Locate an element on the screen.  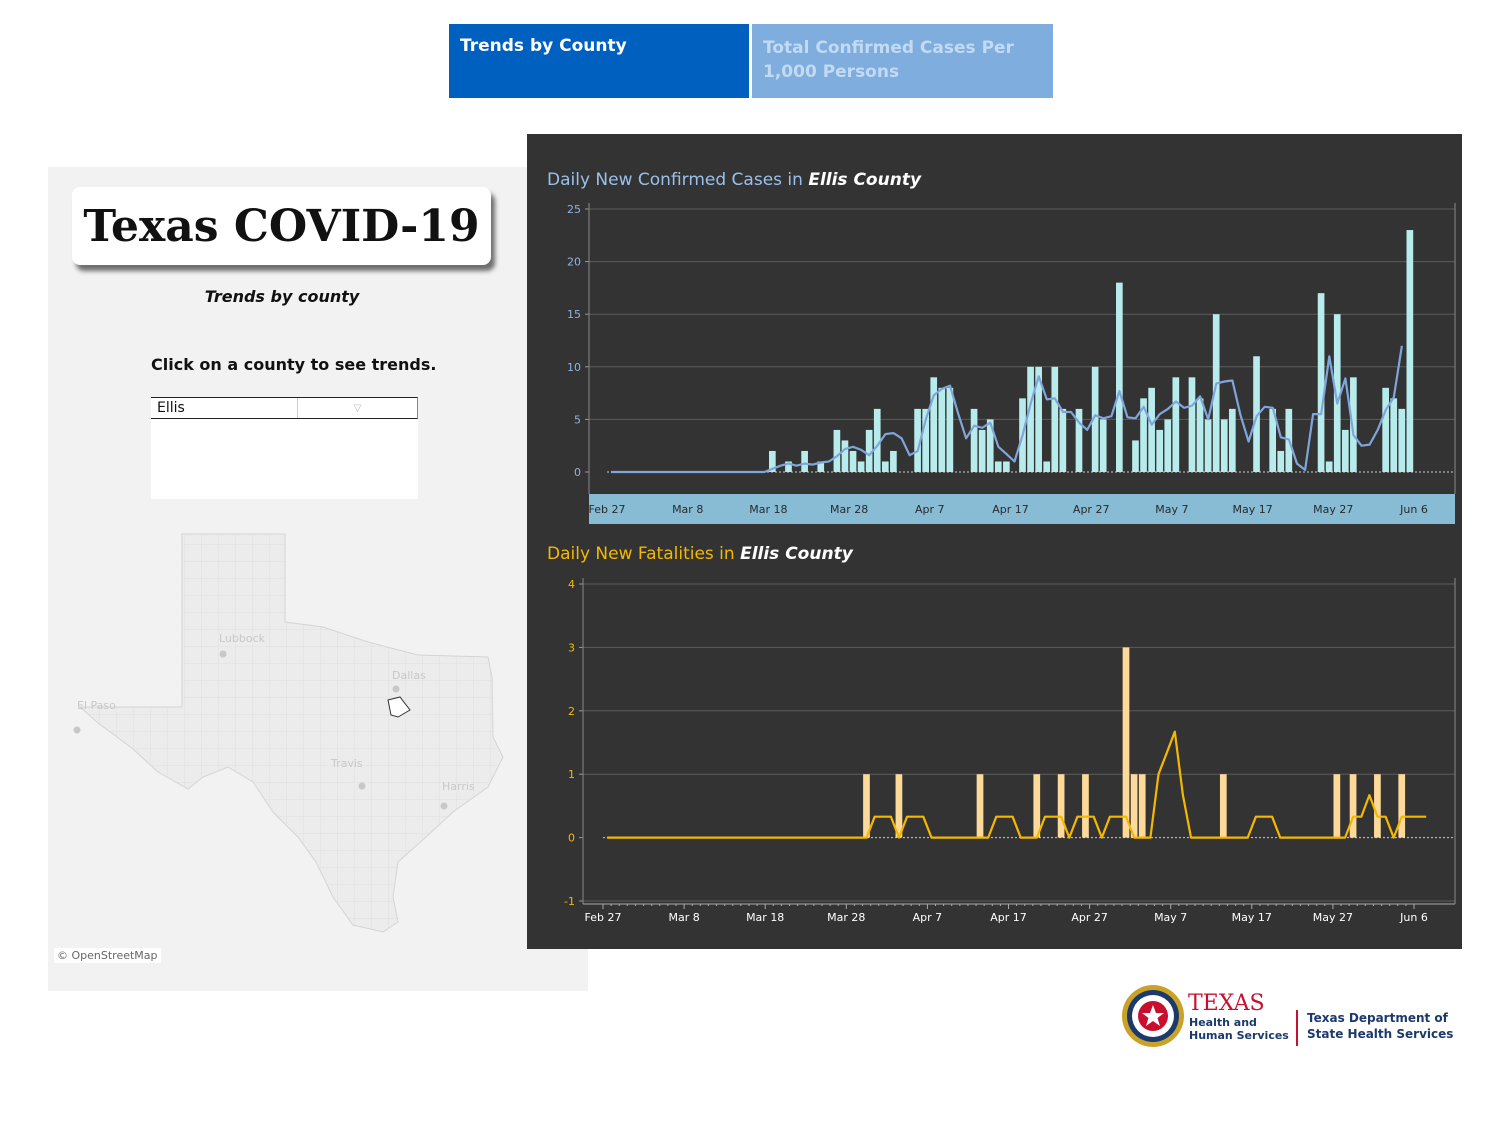
dropdown-icon: ▽ is located at coordinates (357, 408).